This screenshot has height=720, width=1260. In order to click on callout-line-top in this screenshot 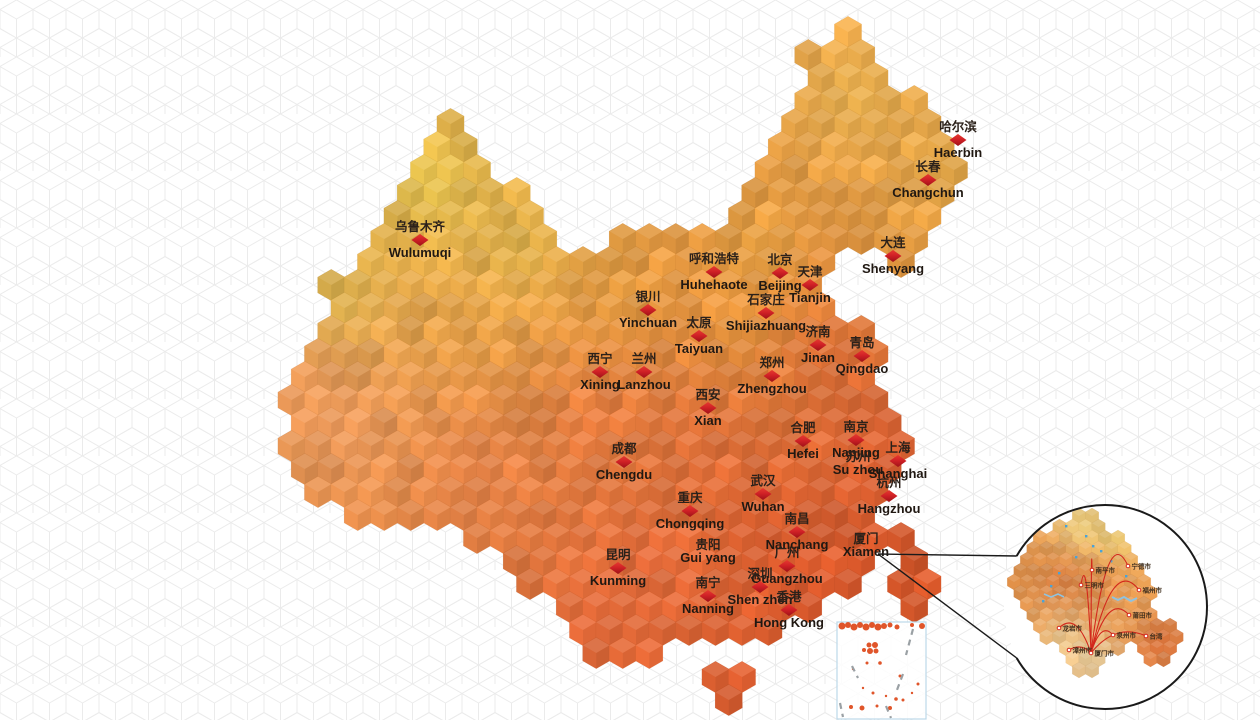, I will do `click(947, 555)`.